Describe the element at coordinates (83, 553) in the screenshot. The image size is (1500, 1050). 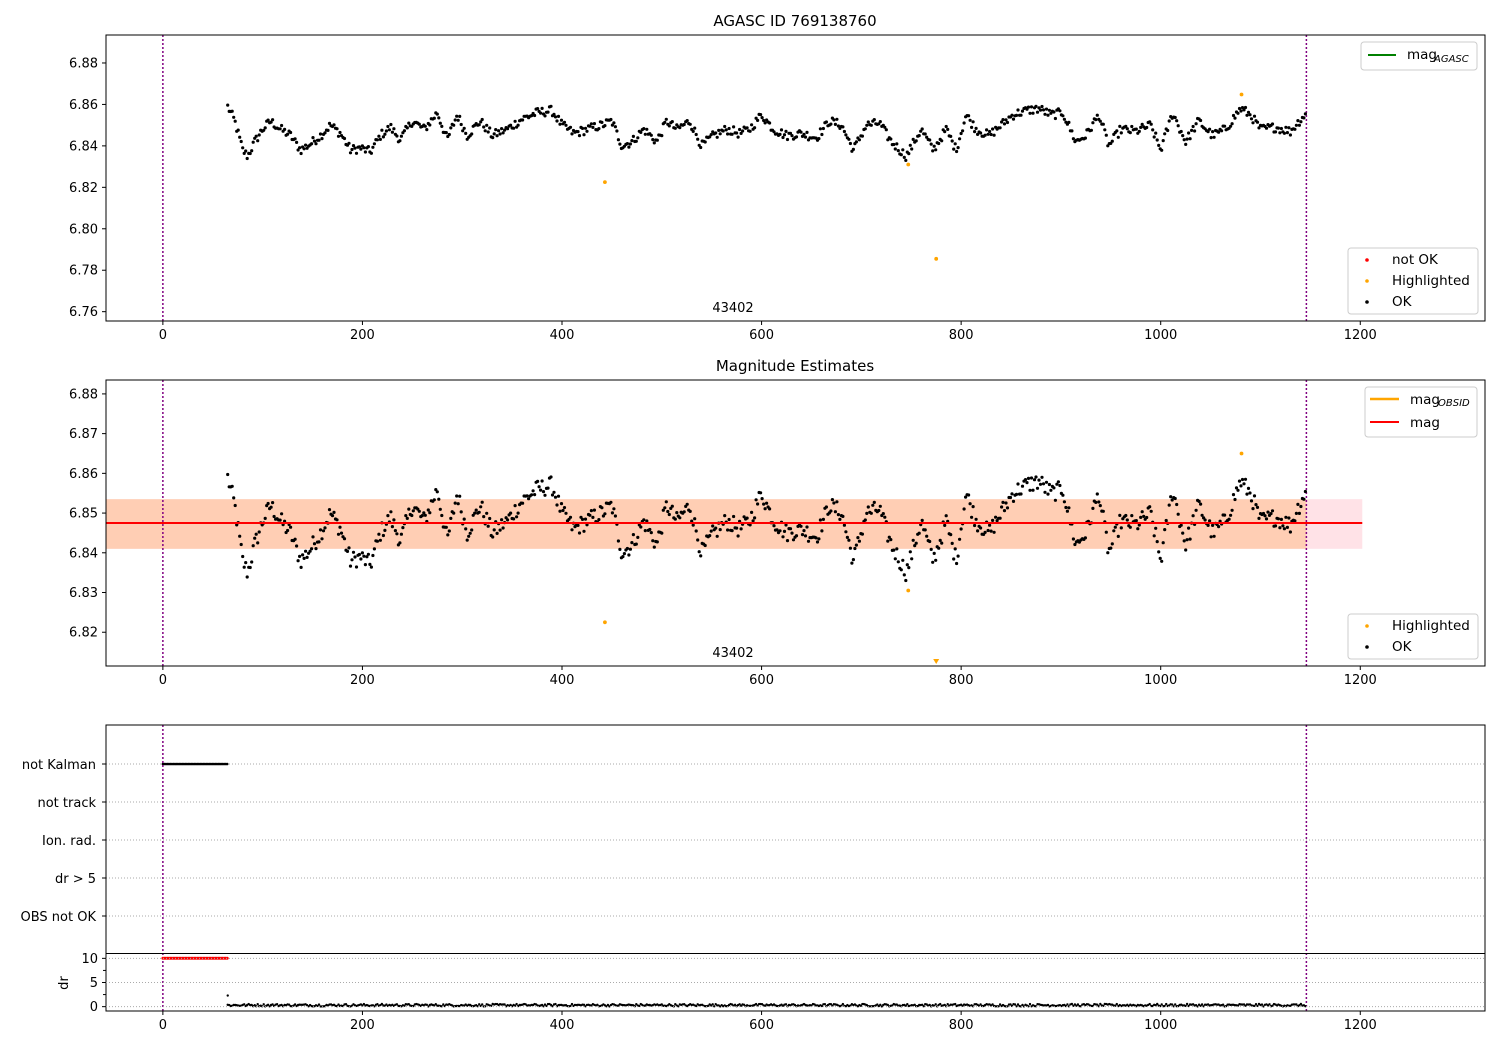
I see `y-tick-label: 6.84` at that location.